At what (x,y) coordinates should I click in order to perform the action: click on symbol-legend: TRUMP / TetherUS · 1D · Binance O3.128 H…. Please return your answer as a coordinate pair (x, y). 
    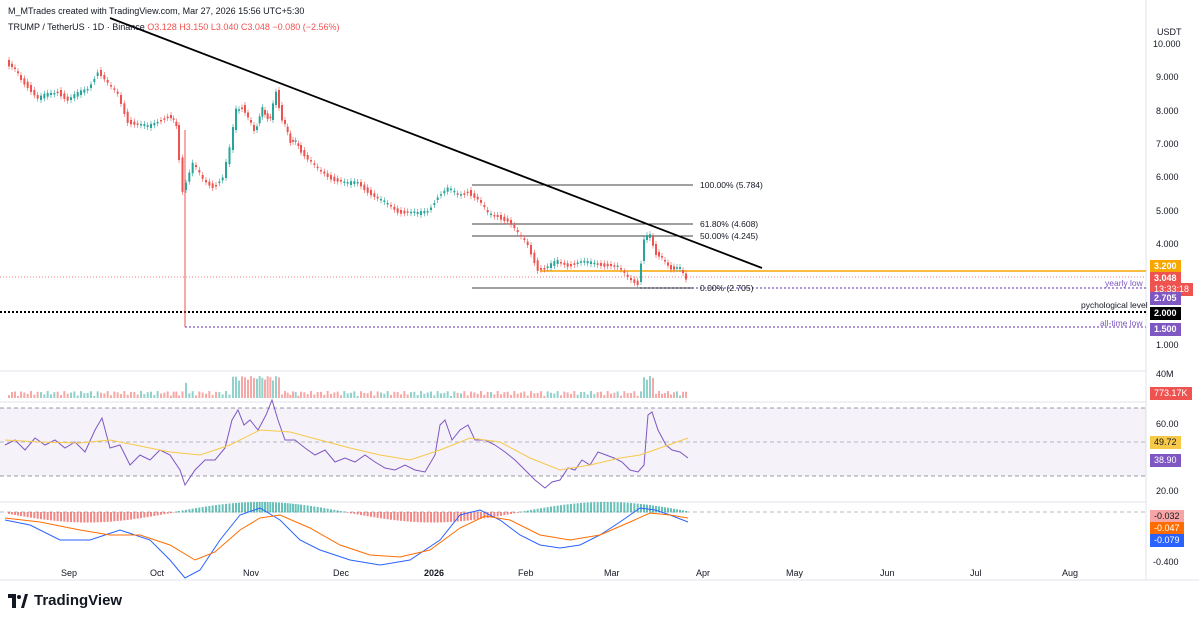
    Looking at the image, I should click on (173, 27).